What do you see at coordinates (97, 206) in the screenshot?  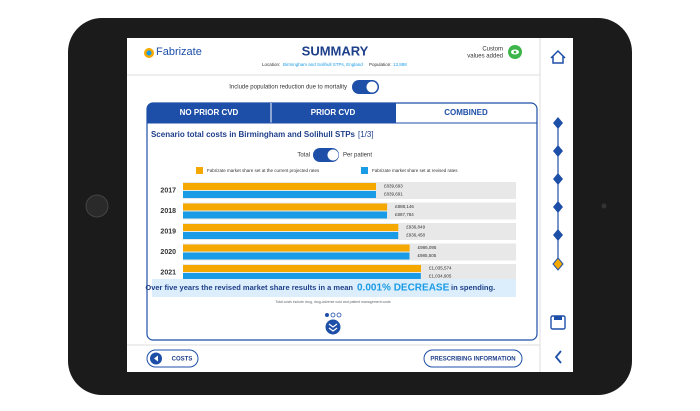 I see `home-button` at bounding box center [97, 206].